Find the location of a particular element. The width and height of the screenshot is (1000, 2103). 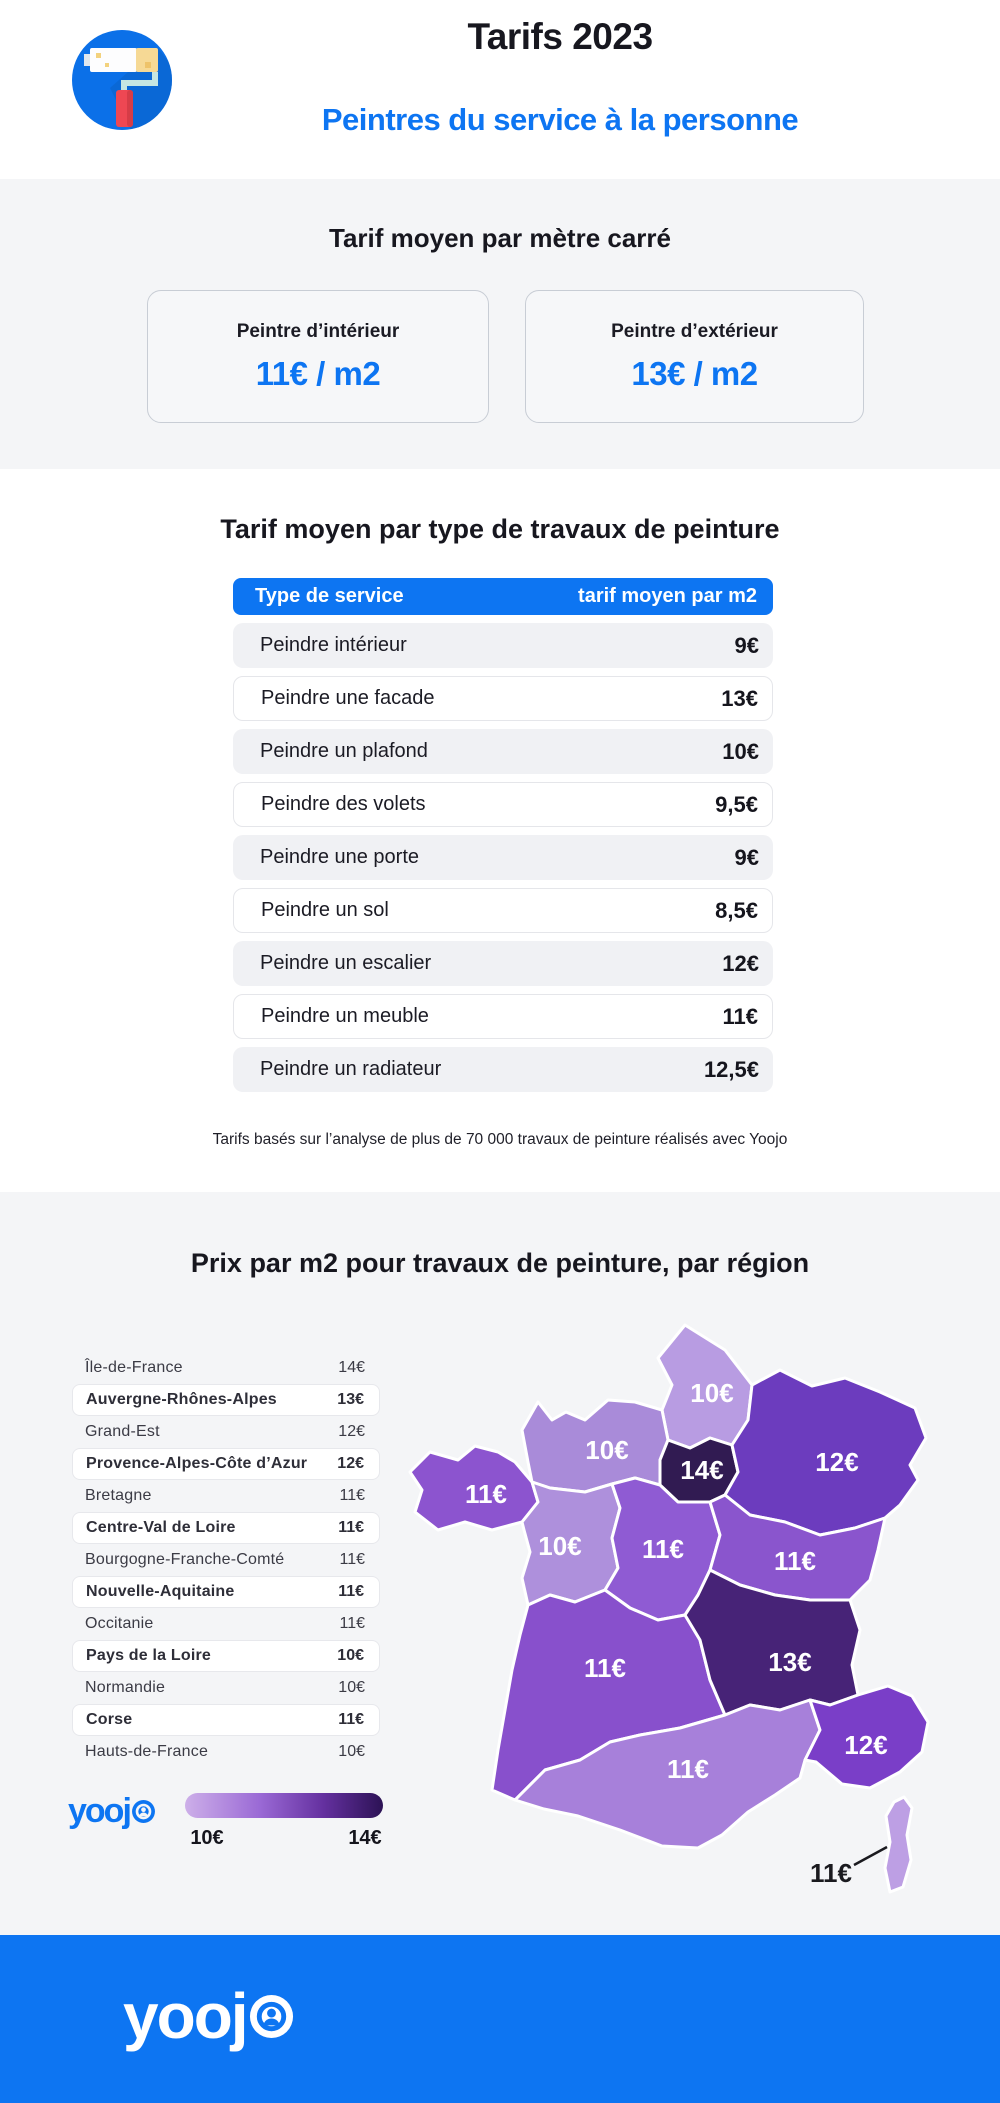

region-name: Corse is located at coordinates (109, 1719).